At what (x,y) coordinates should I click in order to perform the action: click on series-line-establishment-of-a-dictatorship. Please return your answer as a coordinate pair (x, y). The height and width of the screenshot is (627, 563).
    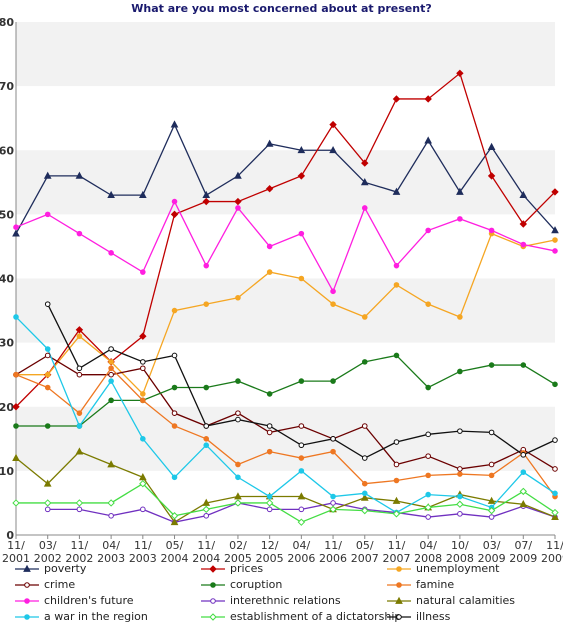
    Looking at the image, I should click on (286, 502).